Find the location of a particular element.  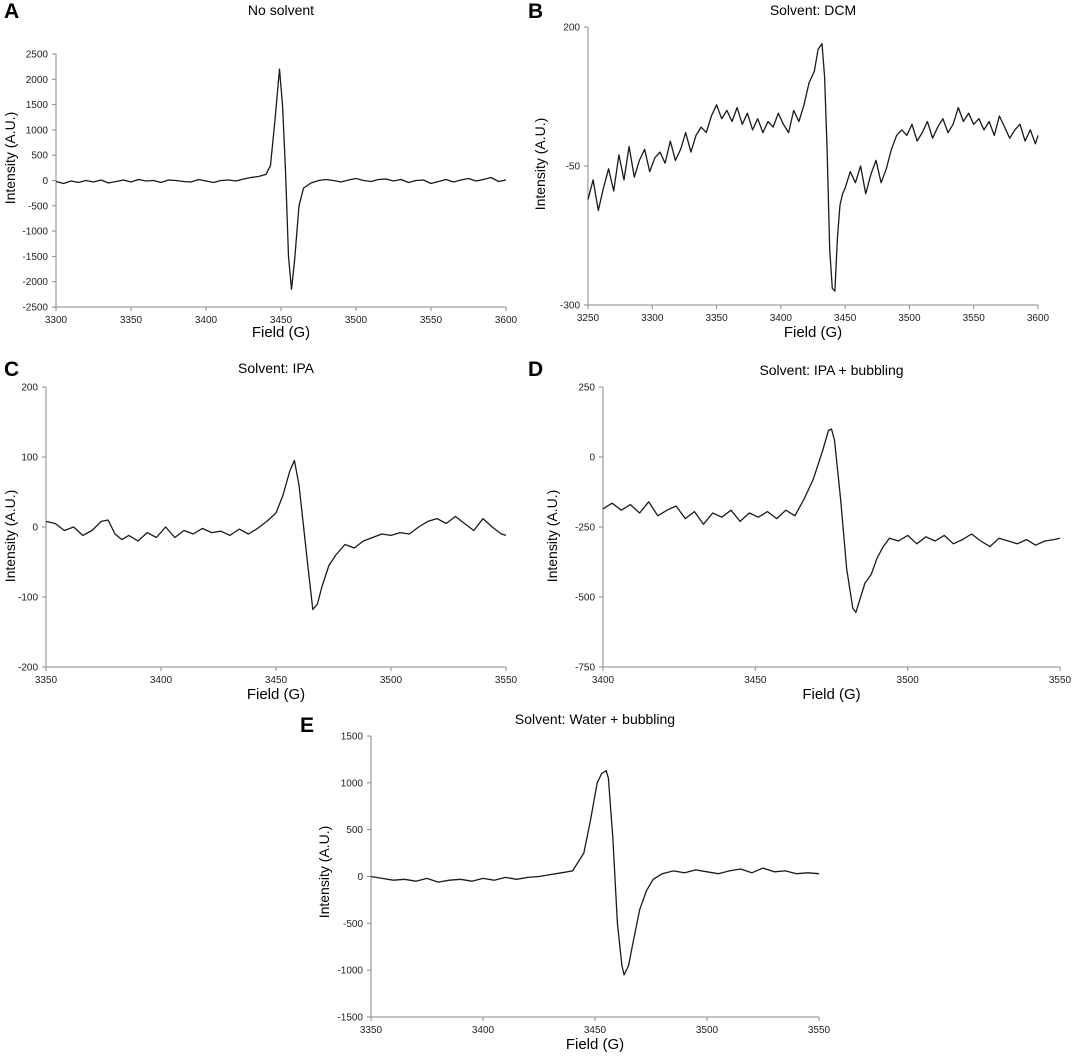

y-tick-label: 100 is located at coordinates (29, 458).